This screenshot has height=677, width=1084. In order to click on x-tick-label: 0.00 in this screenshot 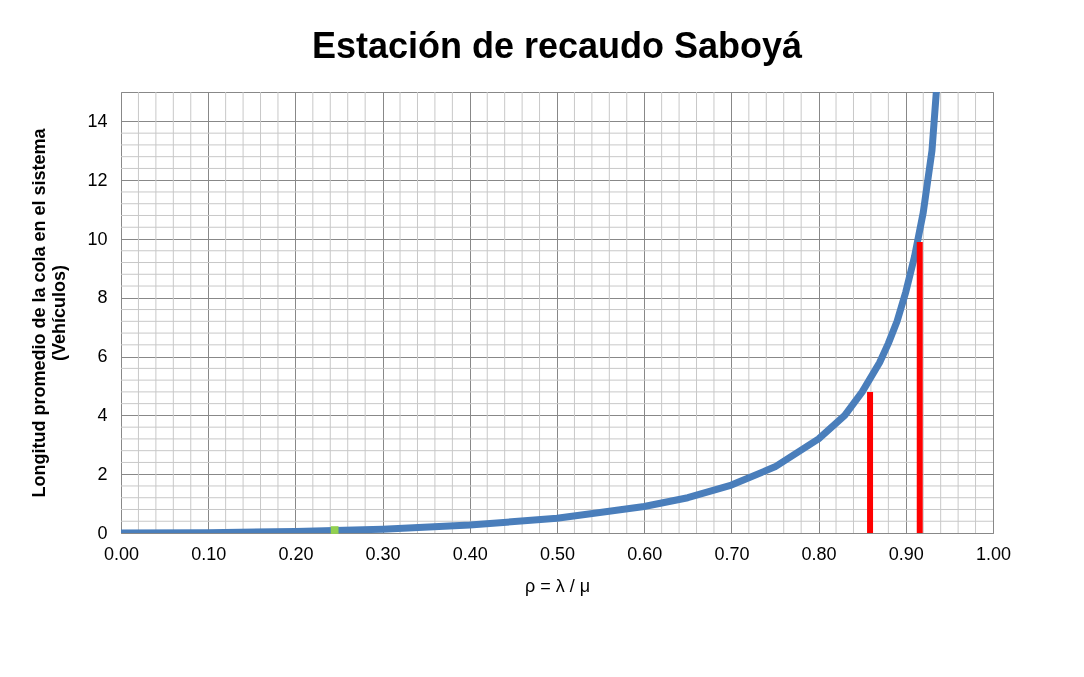, I will do `click(121, 553)`.